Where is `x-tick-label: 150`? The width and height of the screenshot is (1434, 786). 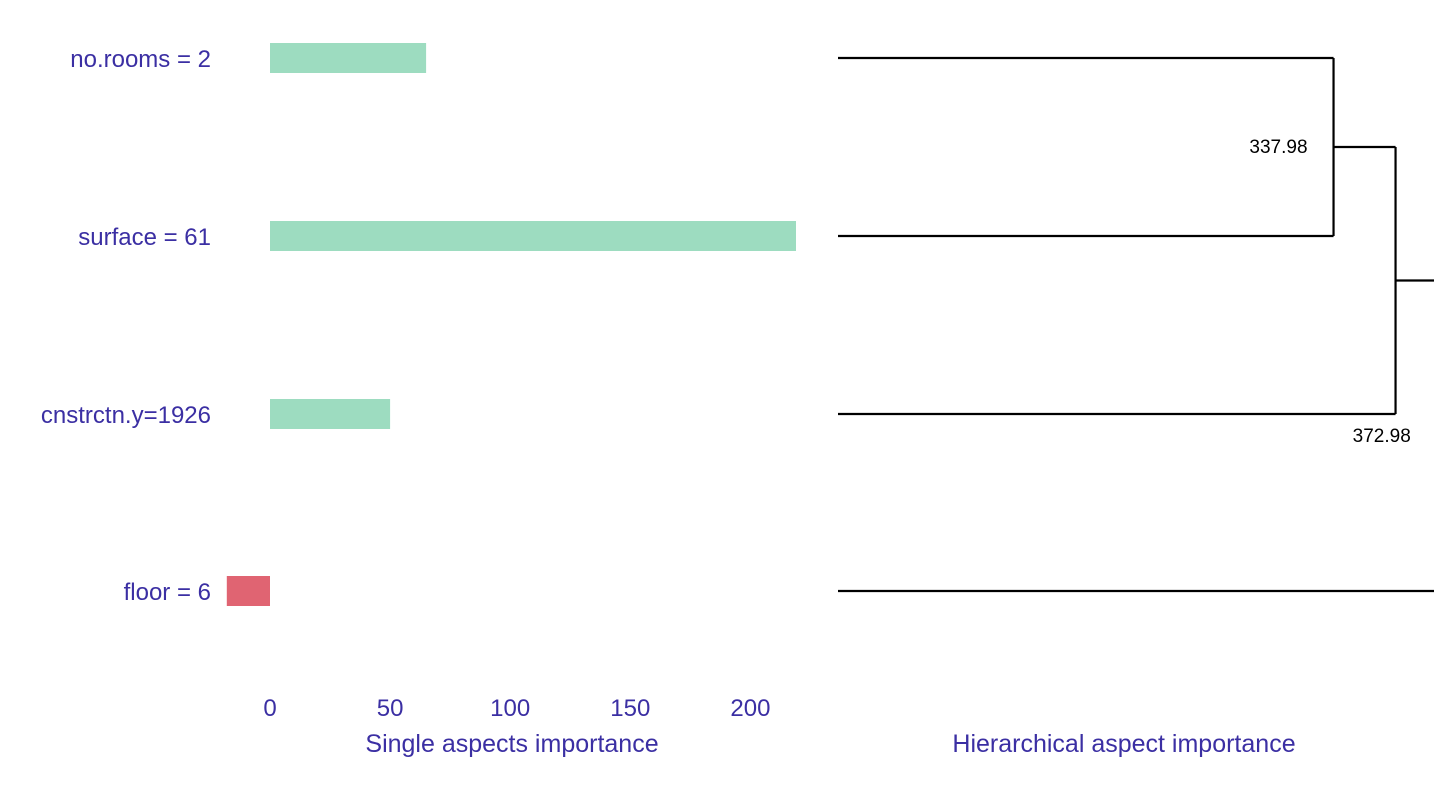
x-tick-label: 150 is located at coordinates (630, 708).